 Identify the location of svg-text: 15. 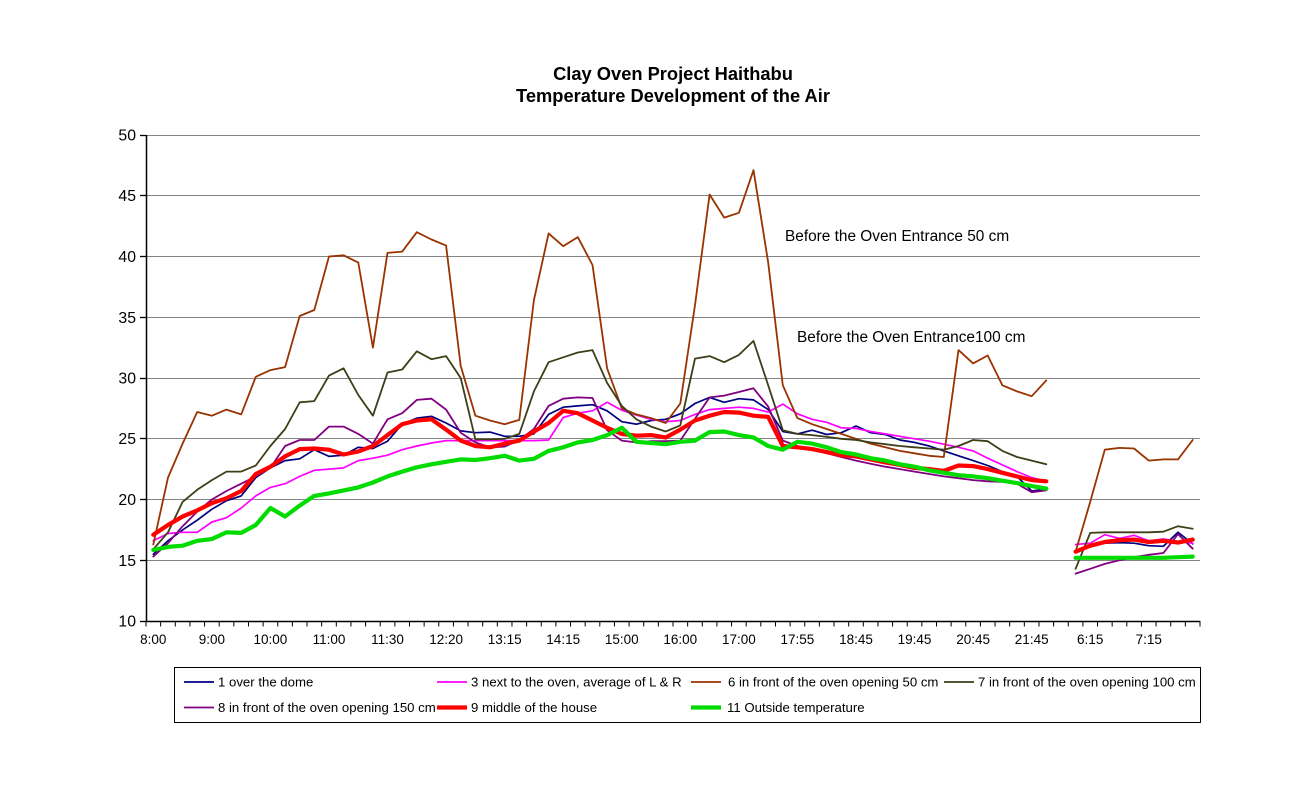
(127, 561).